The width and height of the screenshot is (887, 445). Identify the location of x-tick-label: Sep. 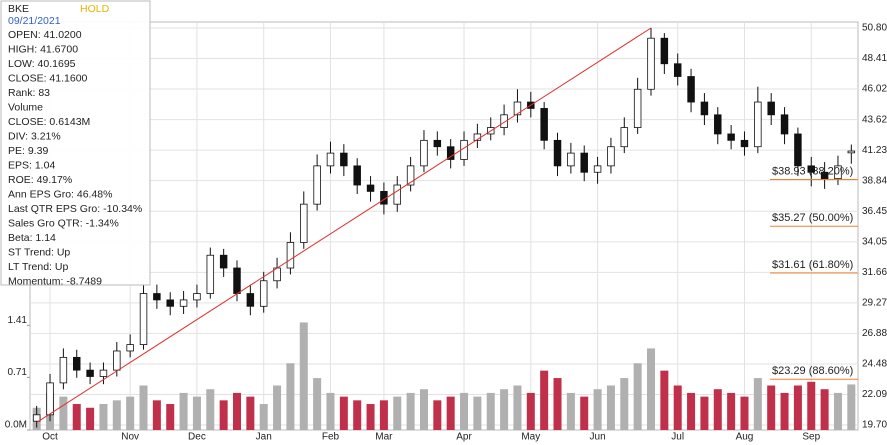
(811, 437).